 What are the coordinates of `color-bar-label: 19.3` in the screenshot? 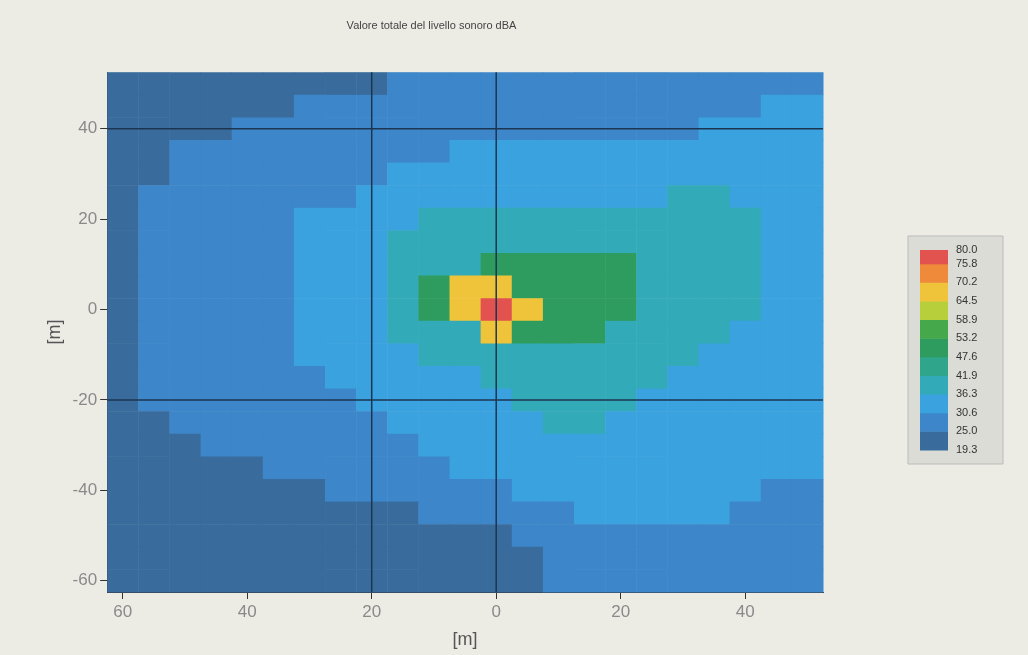 It's located at (967, 449).